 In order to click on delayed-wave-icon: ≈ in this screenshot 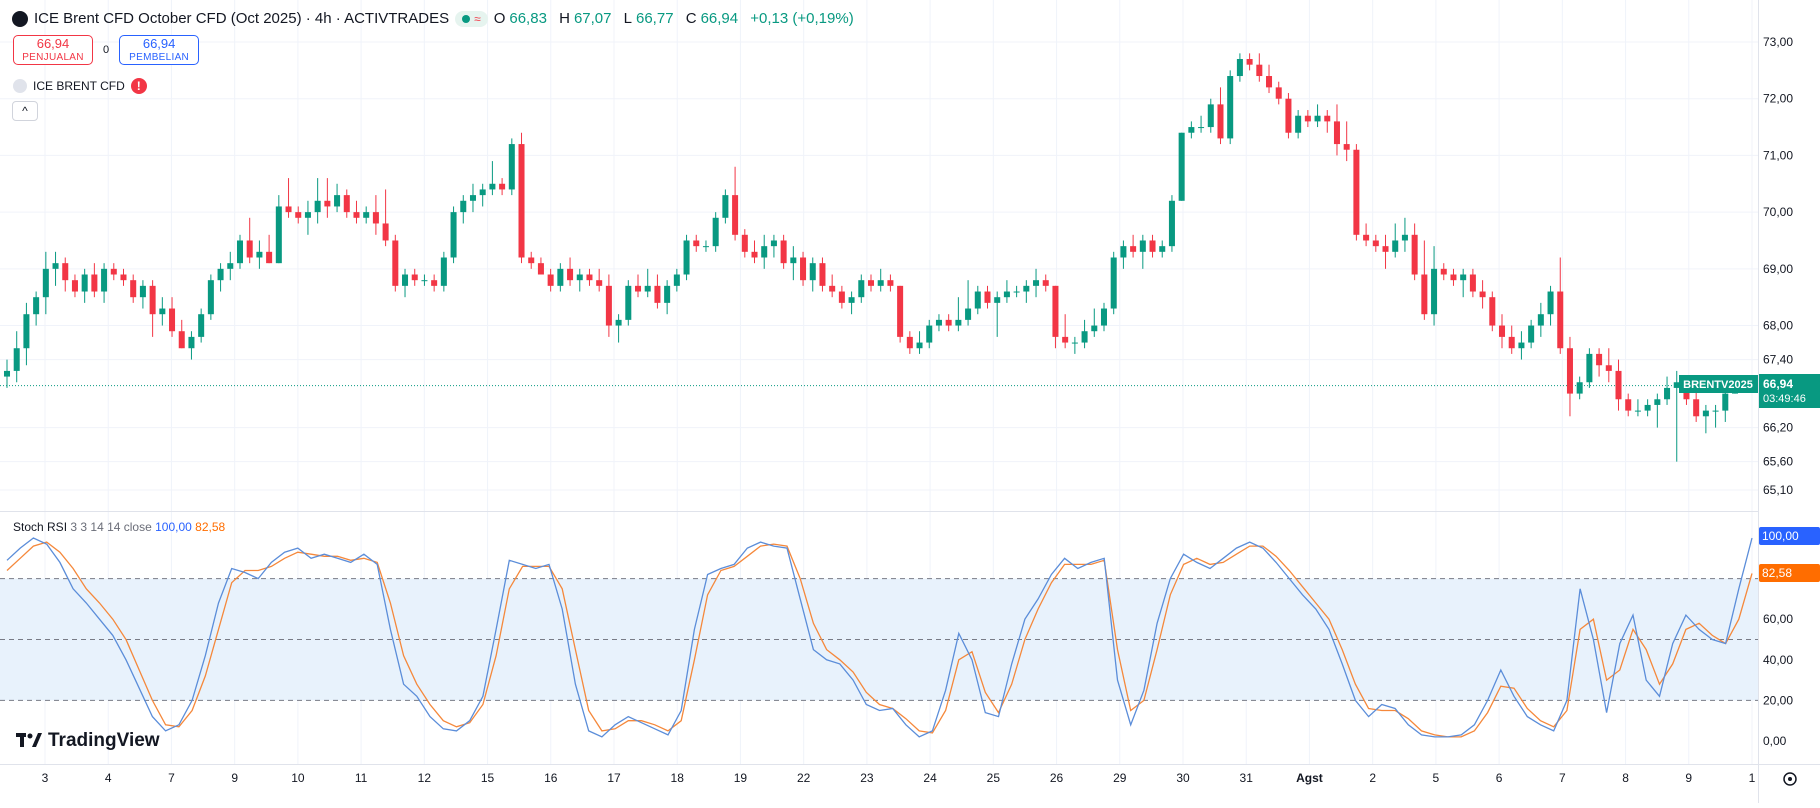, I will do `click(477, 18)`.